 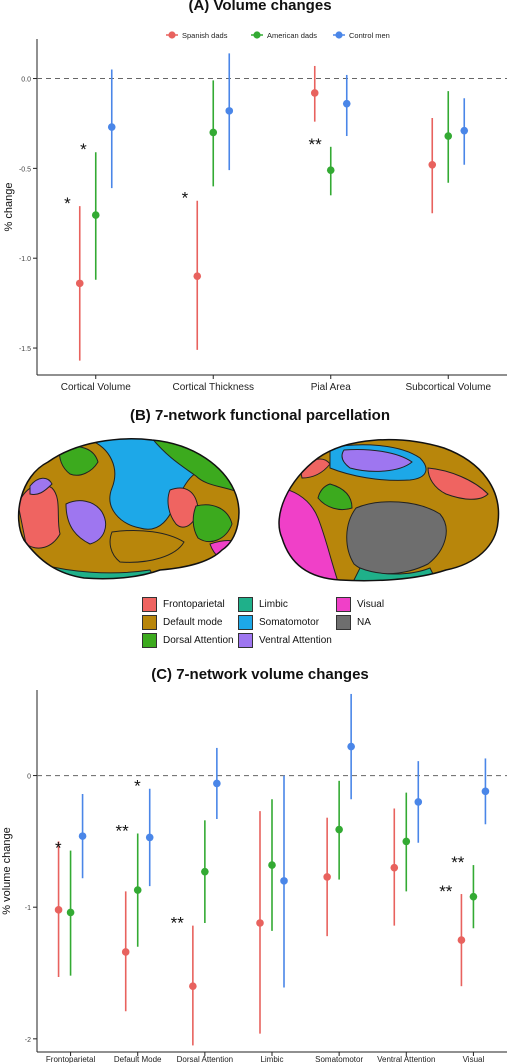 I want to click on x-tick-label: Ventral Attention, so click(x=406, y=1059).